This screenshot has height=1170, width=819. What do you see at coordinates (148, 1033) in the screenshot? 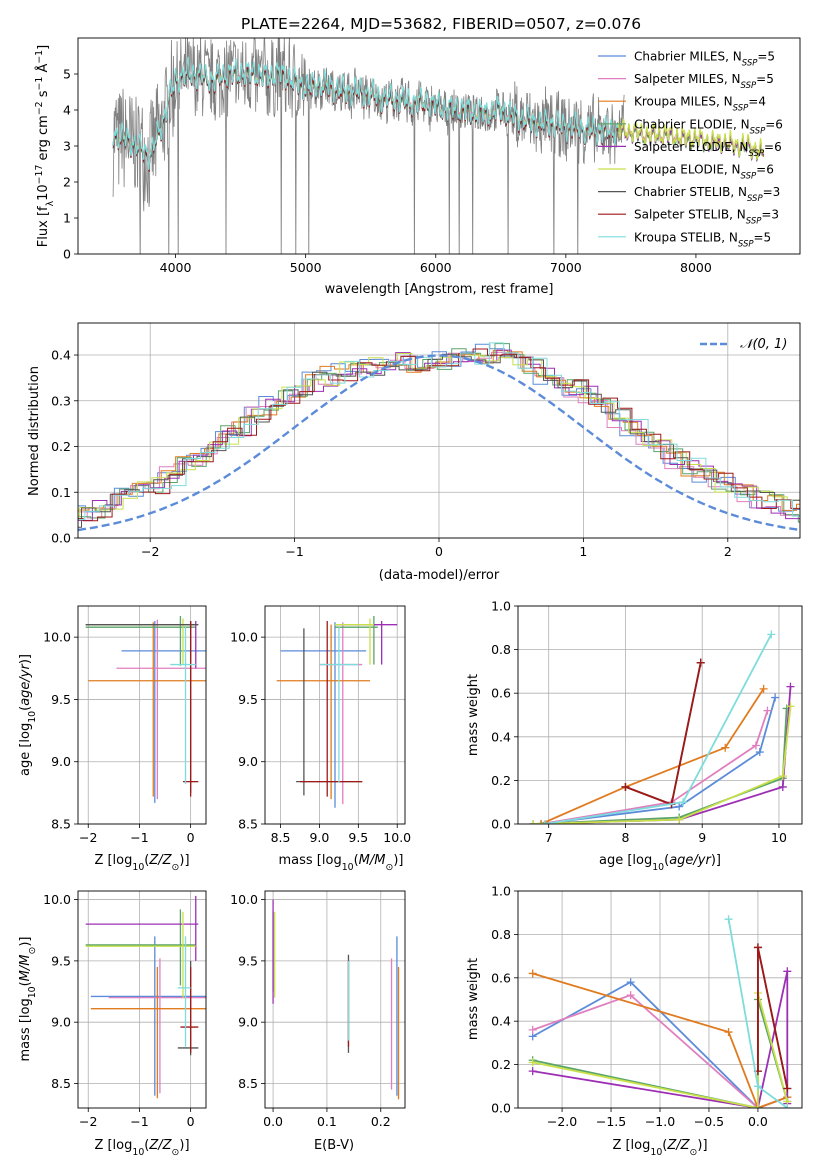
I see `errorbar-kroupa-miles` at bounding box center [148, 1033].